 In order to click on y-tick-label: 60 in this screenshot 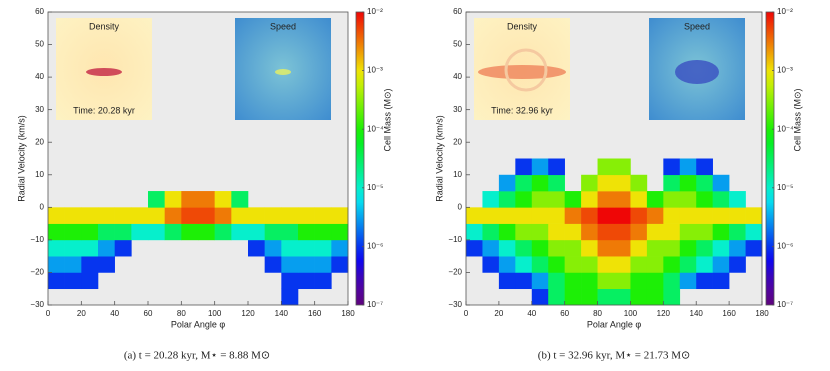, I will do `click(39, 11)`.